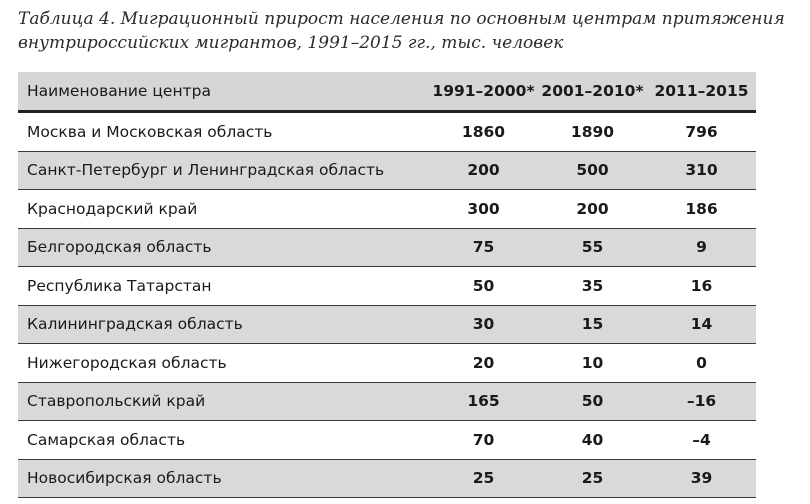  I want to click on table-row: Новосибирская область 25 25 39, so click(387, 478).